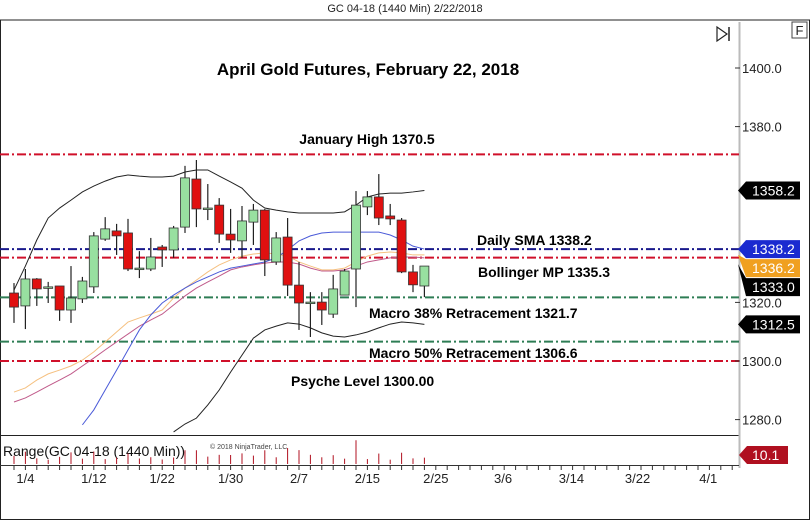  I want to click on range-value-label: 10.1, so click(765, 455).